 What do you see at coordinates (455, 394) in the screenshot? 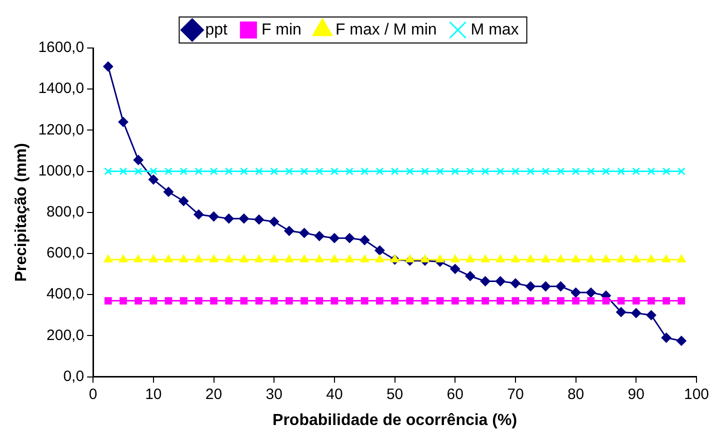
I see `x-tick-label: 60` at bounding box center [455, 394].